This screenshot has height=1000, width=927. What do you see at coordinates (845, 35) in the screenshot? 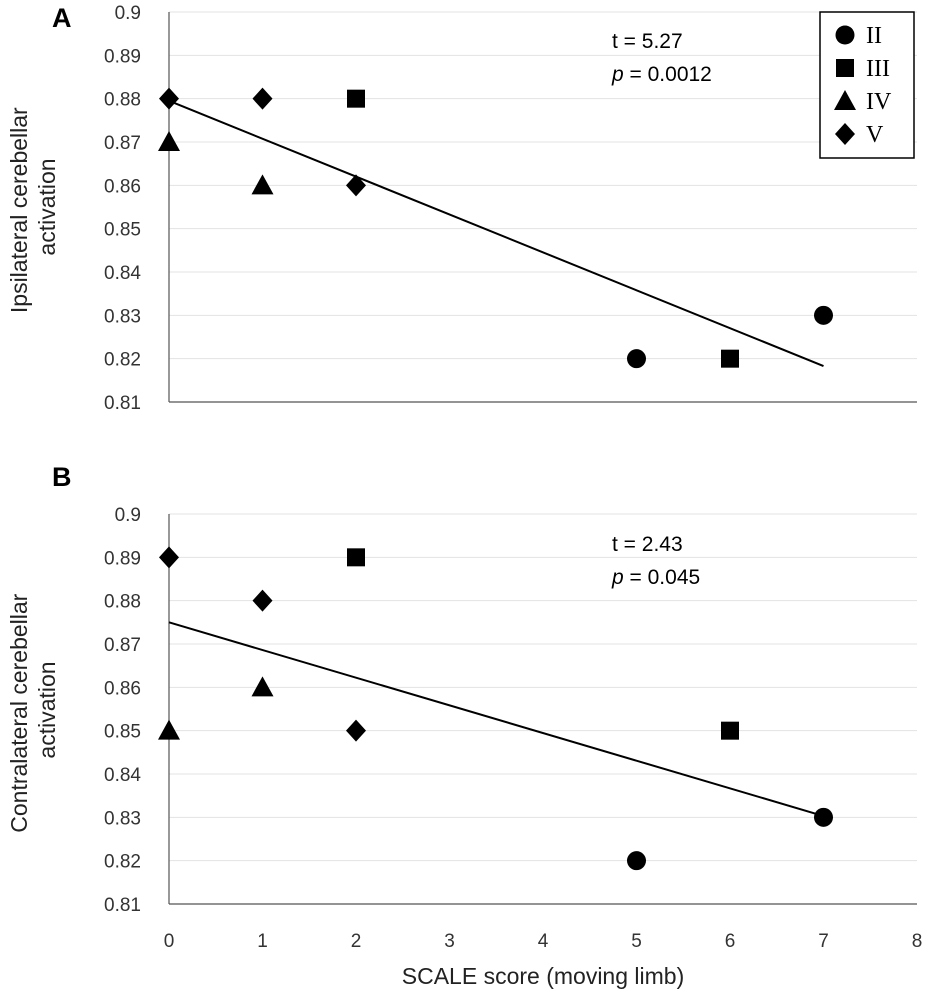
I see `legend-circle-icon` at bounding box center [845, 35].